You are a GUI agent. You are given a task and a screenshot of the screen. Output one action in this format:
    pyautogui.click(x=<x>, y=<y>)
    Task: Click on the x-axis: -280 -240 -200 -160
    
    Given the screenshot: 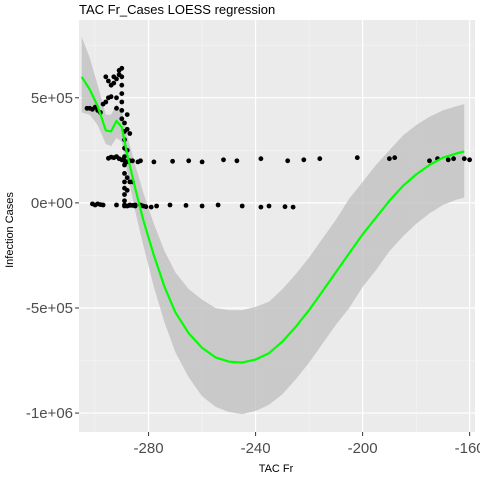 What is the action you would take?
    pyautogui.click(x=307, y=444)
    